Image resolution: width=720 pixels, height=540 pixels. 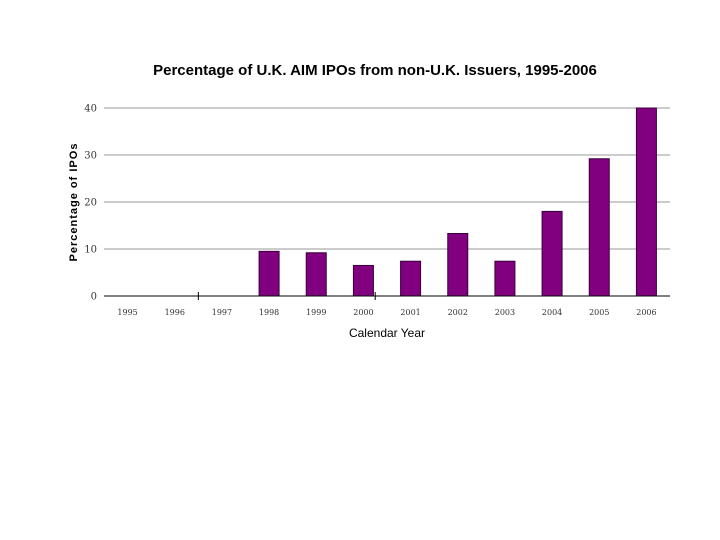 I want to click on bar-2004, so click(x=552, y=253).